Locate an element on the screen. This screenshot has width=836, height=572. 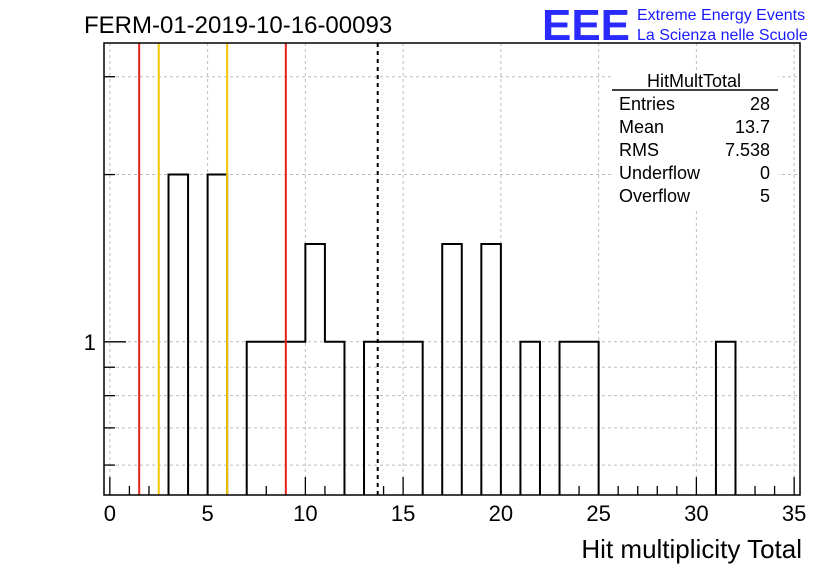
stats-row-label: Mean is located at coordinates (641, 127).